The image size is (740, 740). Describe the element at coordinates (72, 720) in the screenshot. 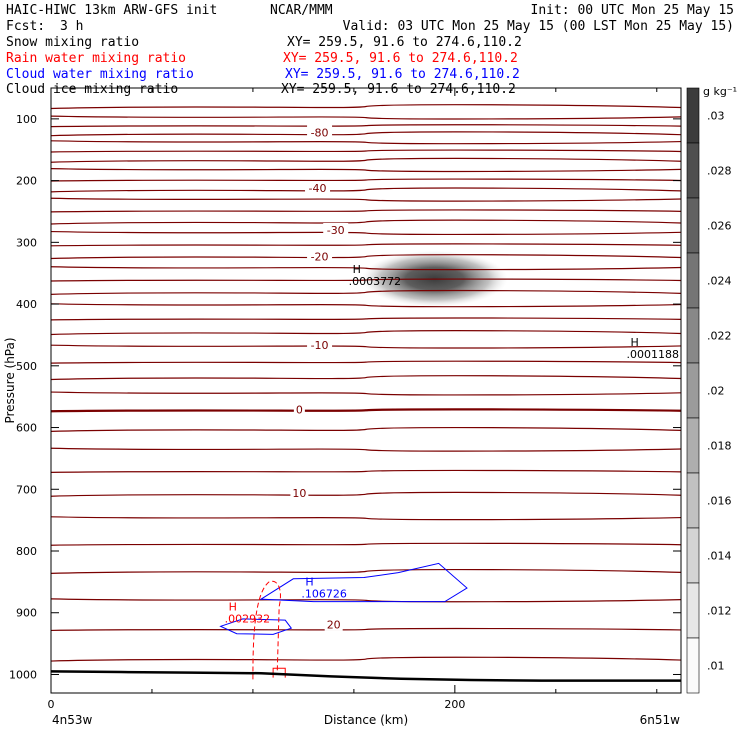

I see `x-start-location: 4n53w` at that location.